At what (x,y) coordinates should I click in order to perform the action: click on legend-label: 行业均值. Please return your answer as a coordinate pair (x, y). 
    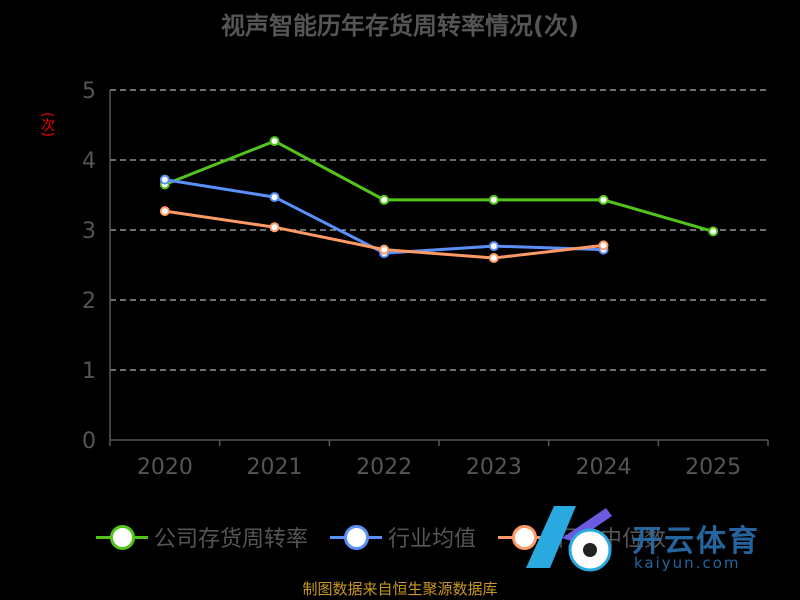
    Looking at the image, I should click on (432, 539).